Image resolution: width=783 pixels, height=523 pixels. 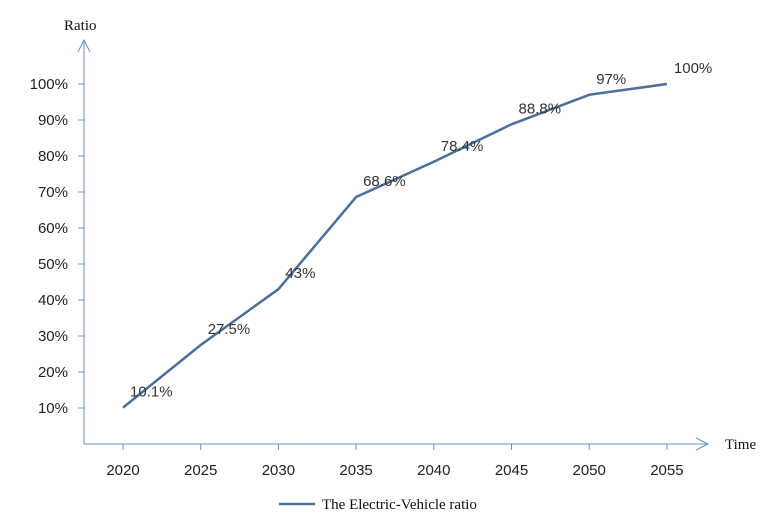 What do you see at coordinates (278, 470) in the screenshot?
I see `x-tick-label: 2030` at bounding box center [278, 470].